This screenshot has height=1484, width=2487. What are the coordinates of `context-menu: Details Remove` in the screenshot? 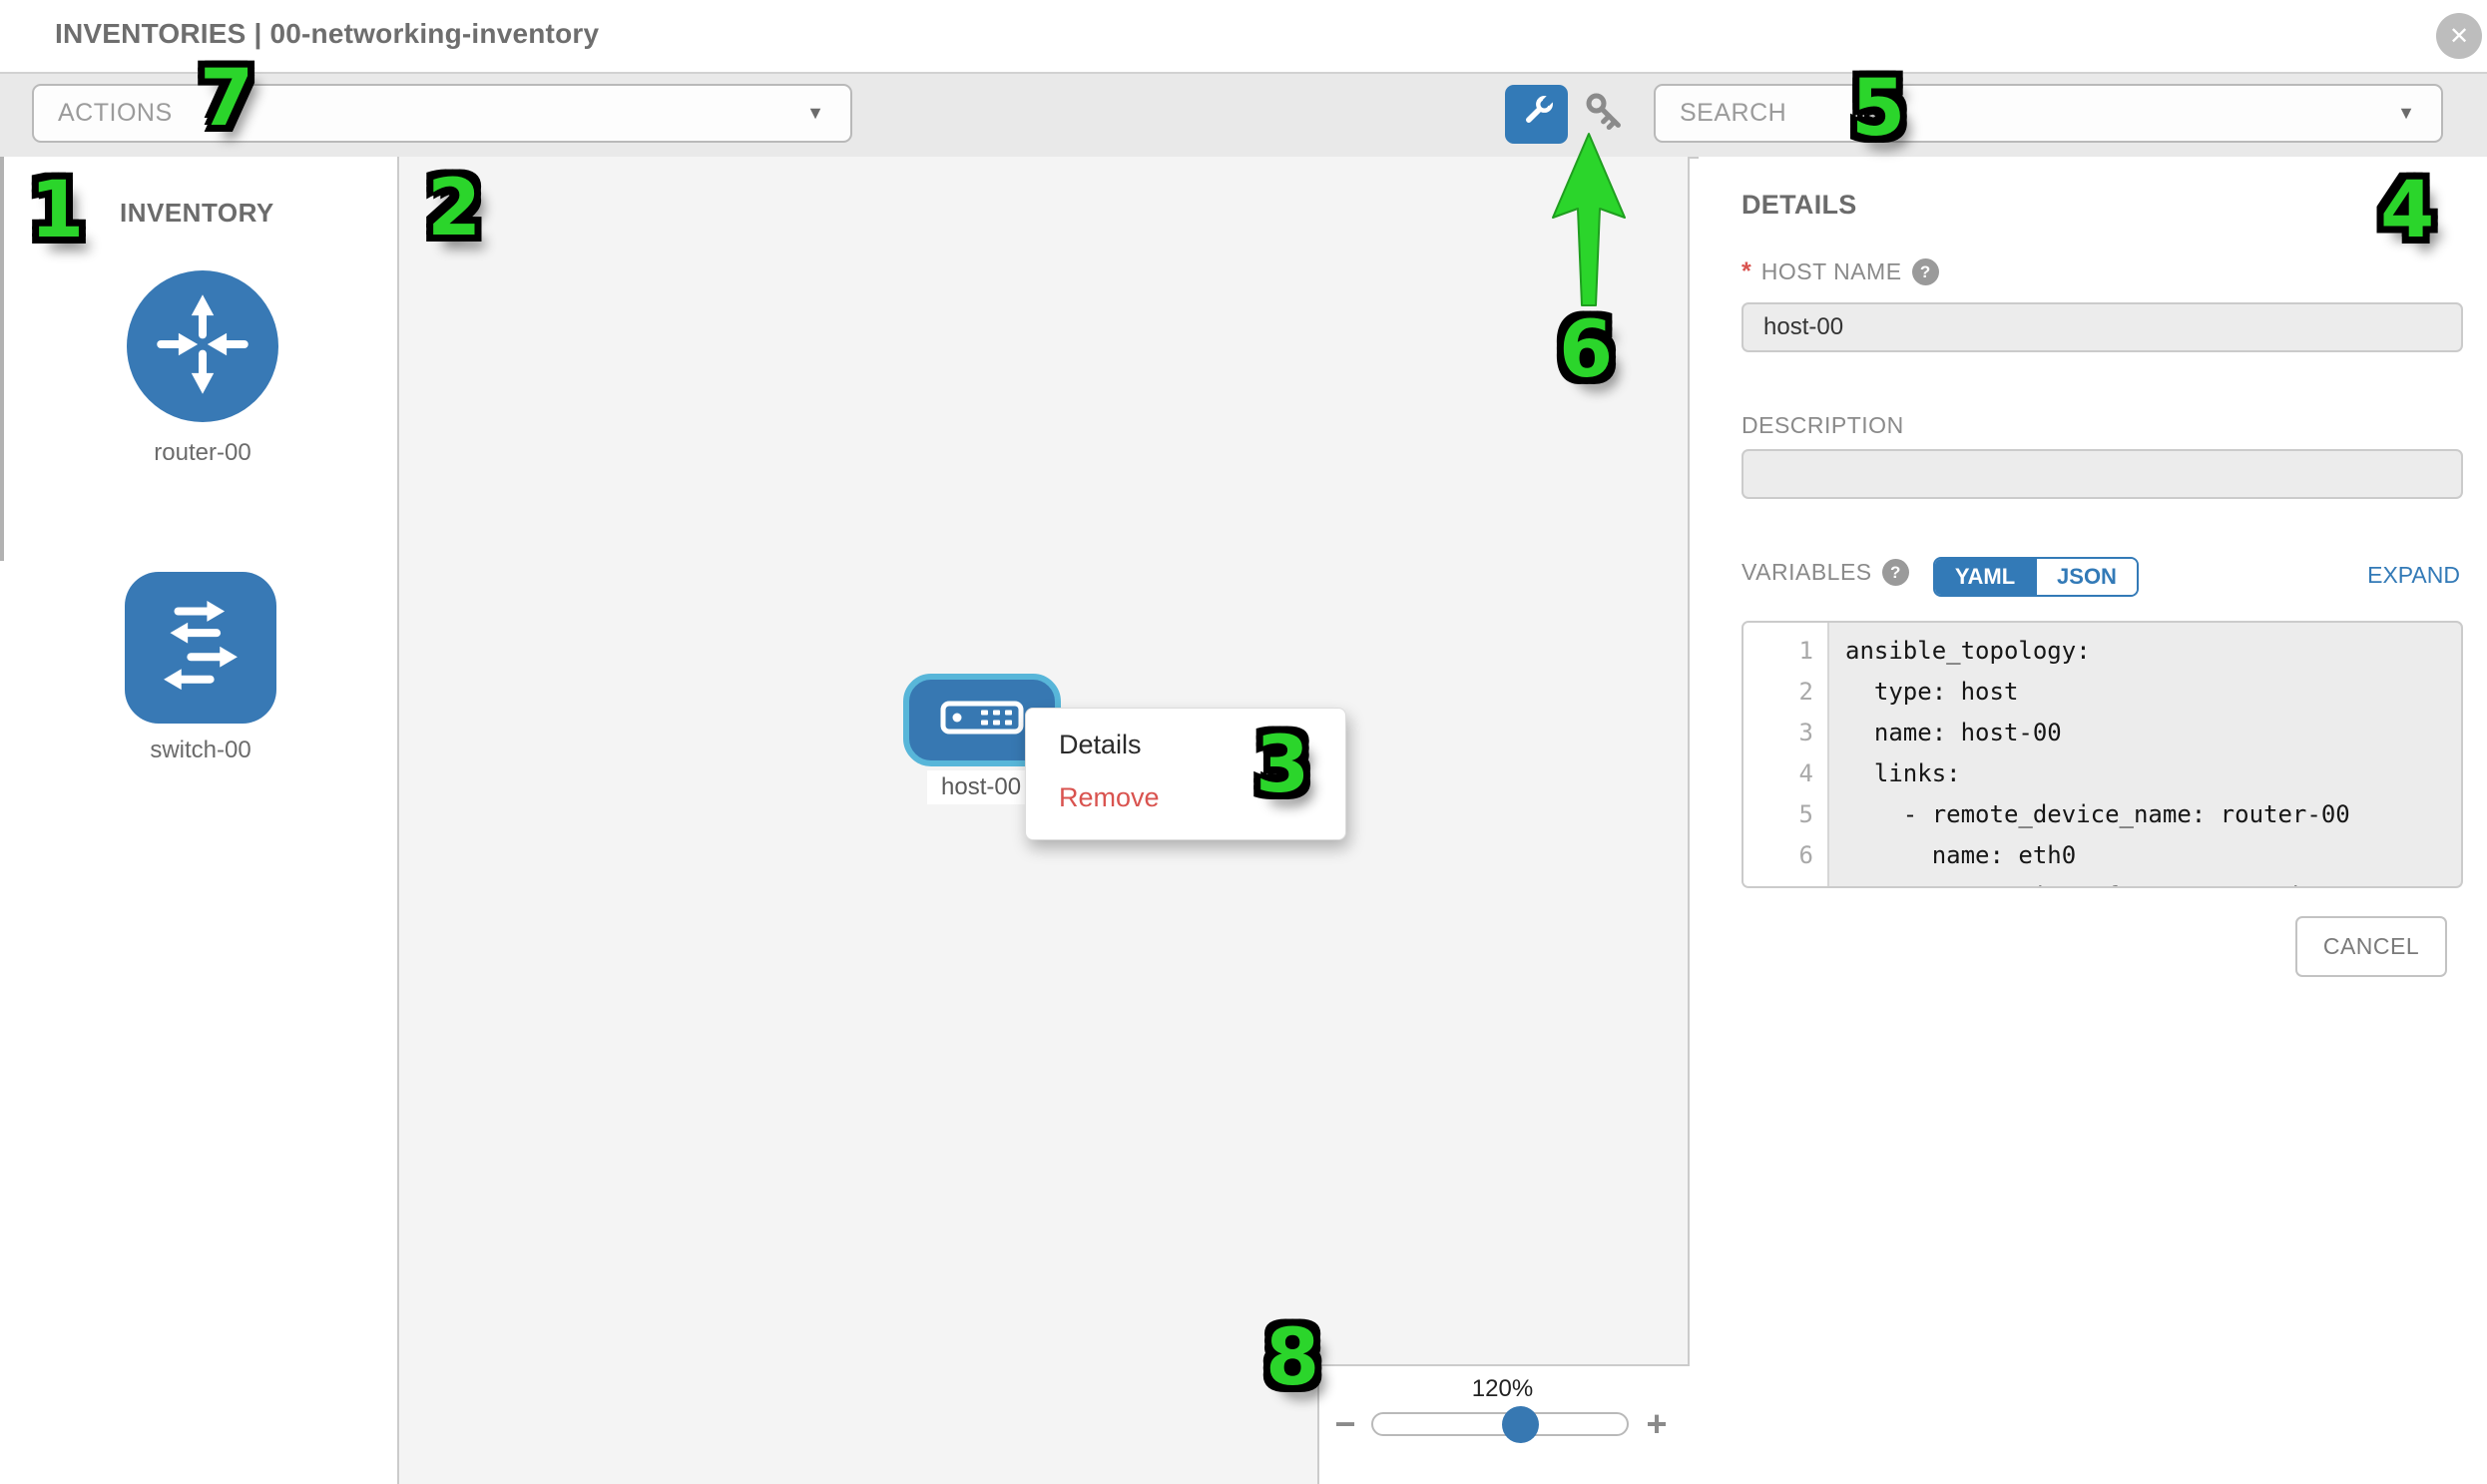 It's located at (1186, 774).